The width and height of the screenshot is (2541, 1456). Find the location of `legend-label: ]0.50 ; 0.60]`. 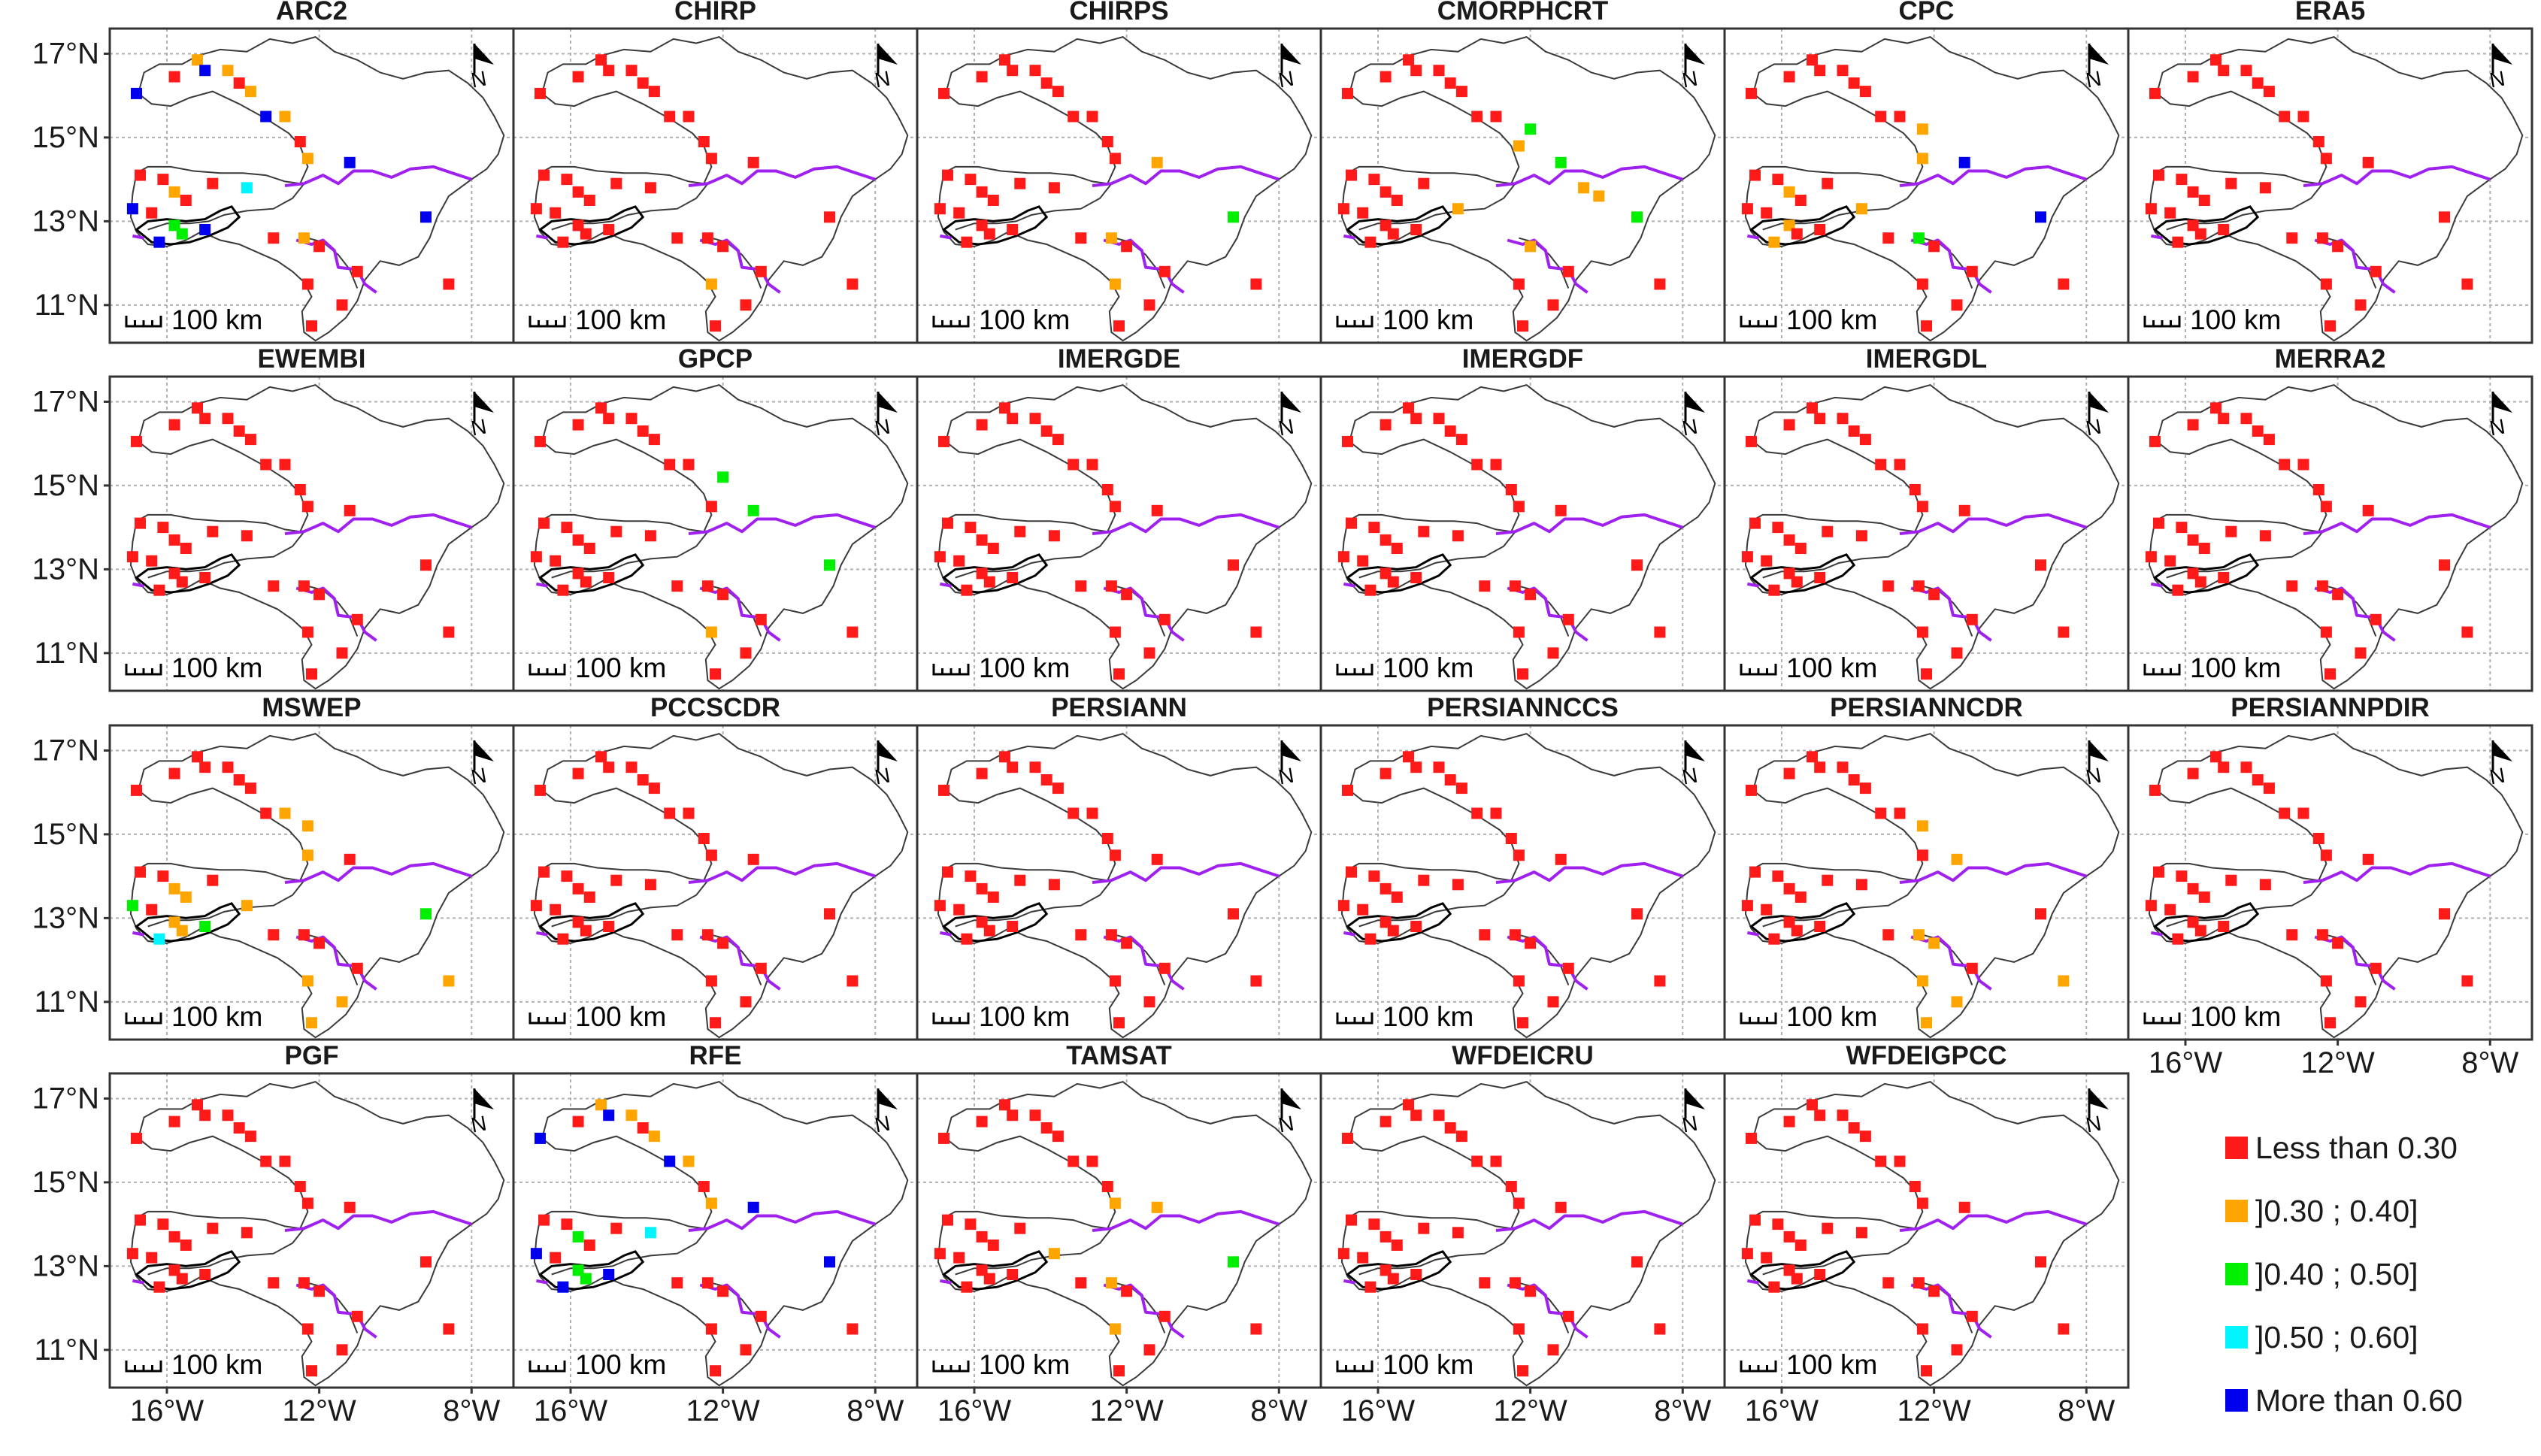

legend-label: ]0.50 ; 0.60] is located at coordinates (2337, 1337).